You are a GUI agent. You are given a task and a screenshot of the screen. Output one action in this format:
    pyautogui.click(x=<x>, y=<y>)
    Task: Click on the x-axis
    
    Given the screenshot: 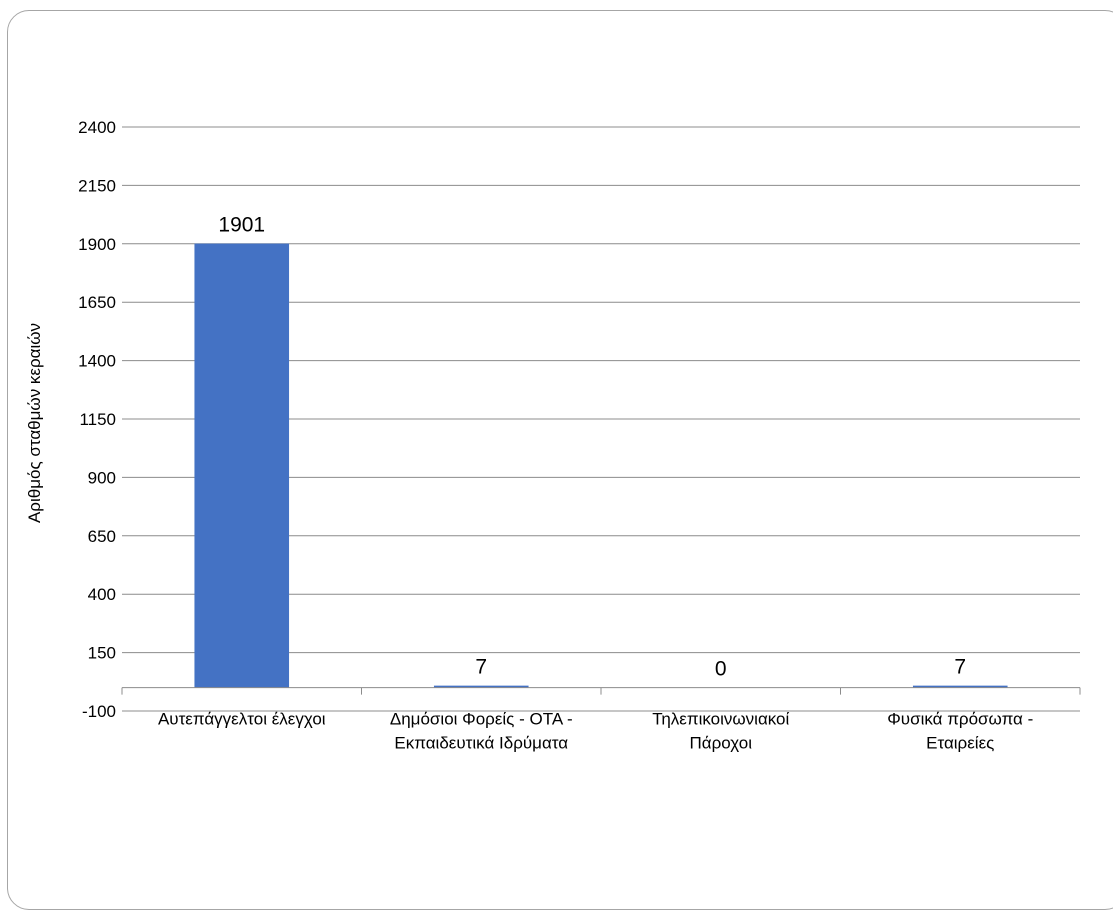 What is the action you would take?
    pyautogui.click(x=601, y=691)
    